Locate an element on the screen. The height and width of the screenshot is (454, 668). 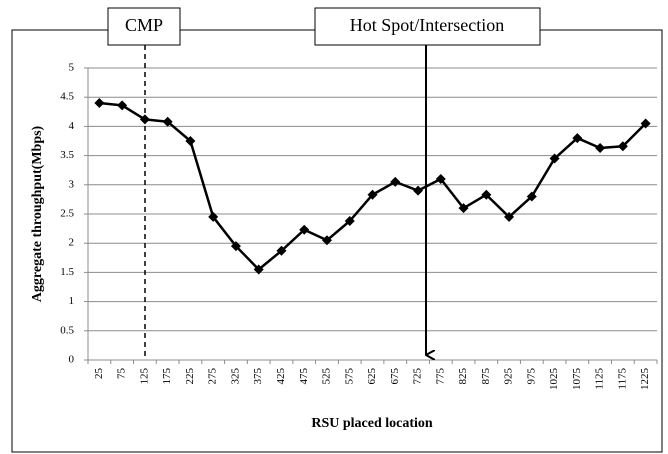
x-tick-label: 1125 is located at coordinates (600, 379).